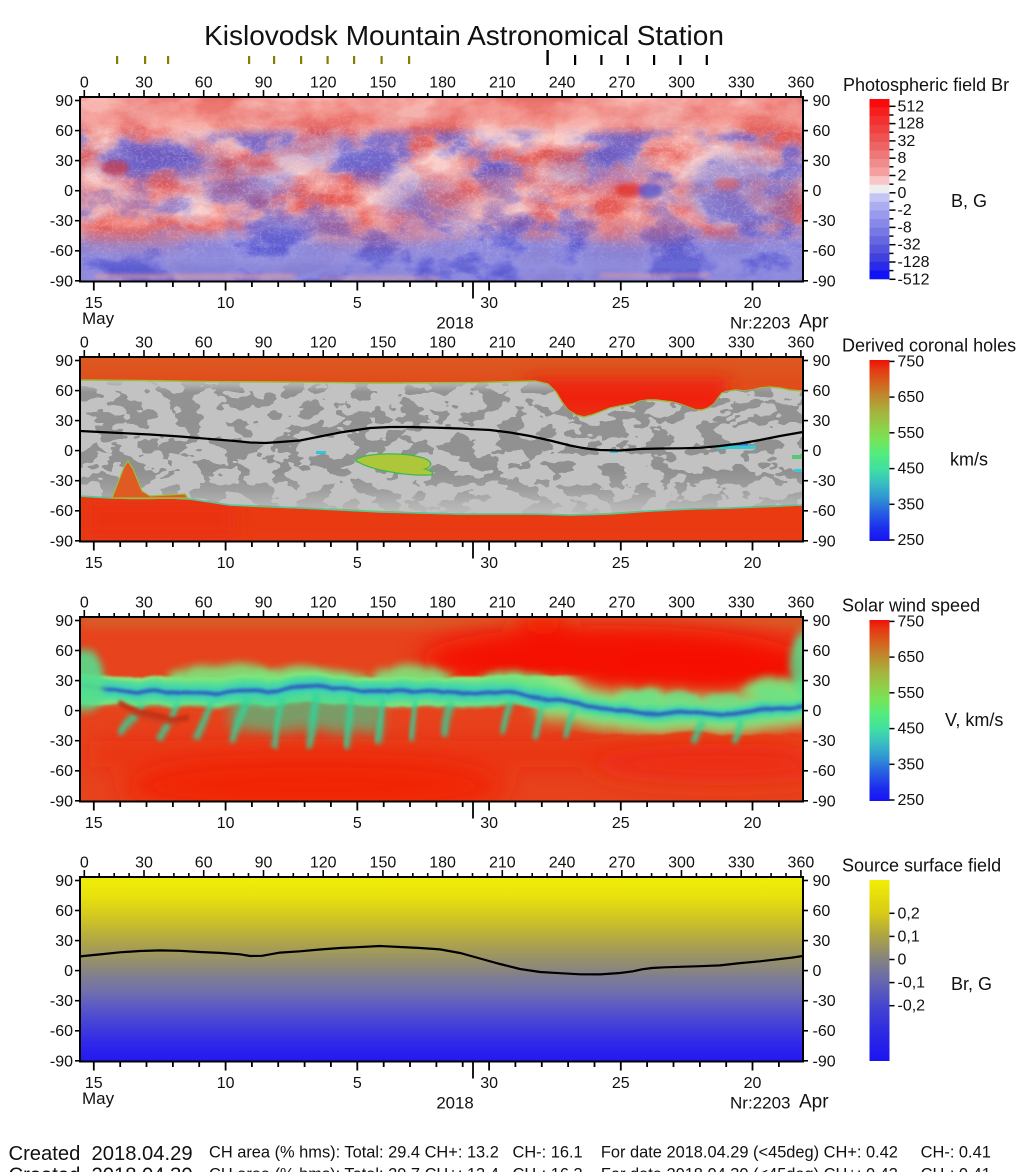 The height and width of the screenshot is (1172, 1020). Describe the element at coordinates (911, 124) in the screenshot. I see `svg-text: 128` at that location.